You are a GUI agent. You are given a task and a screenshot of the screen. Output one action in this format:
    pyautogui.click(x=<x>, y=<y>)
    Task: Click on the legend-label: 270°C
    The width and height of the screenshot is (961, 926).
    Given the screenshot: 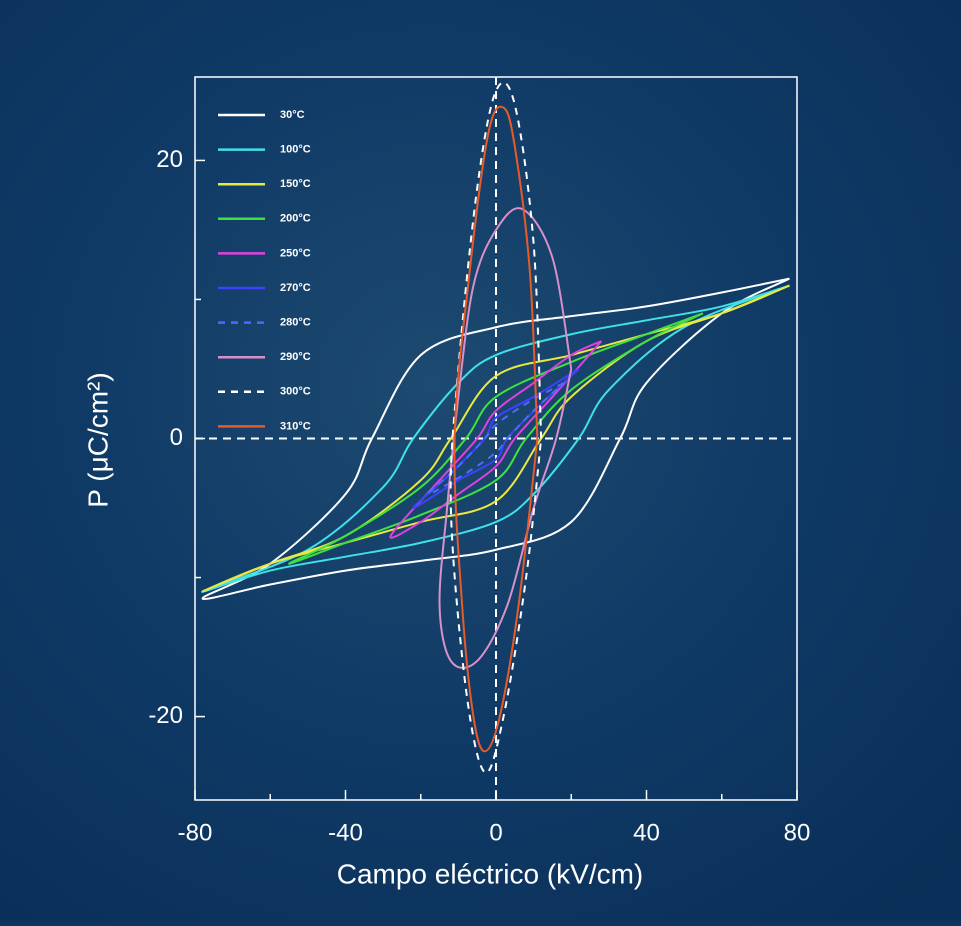 What is the action you would take?
    pyautogui.click(x=295, y=288)
    